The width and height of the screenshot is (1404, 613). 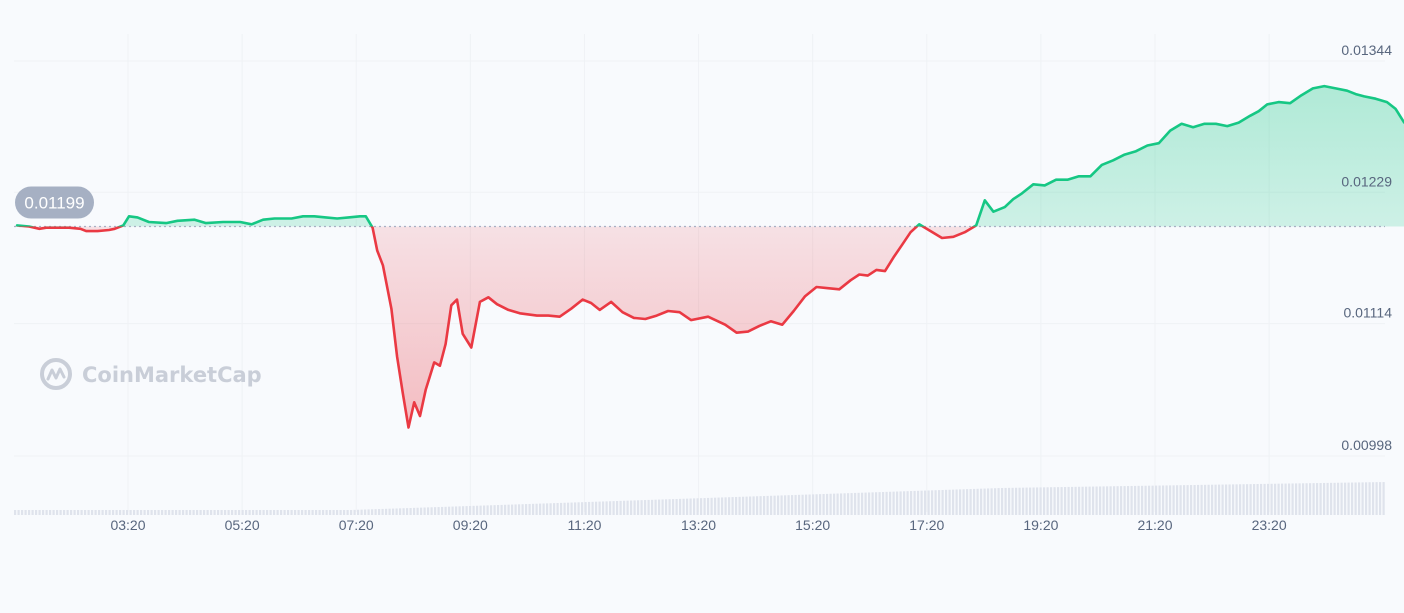 What do you see at coordinates (56, 374) in the screenshot?
I see `coinmarketcap-logo-icon` at bounding box center [56, 374].